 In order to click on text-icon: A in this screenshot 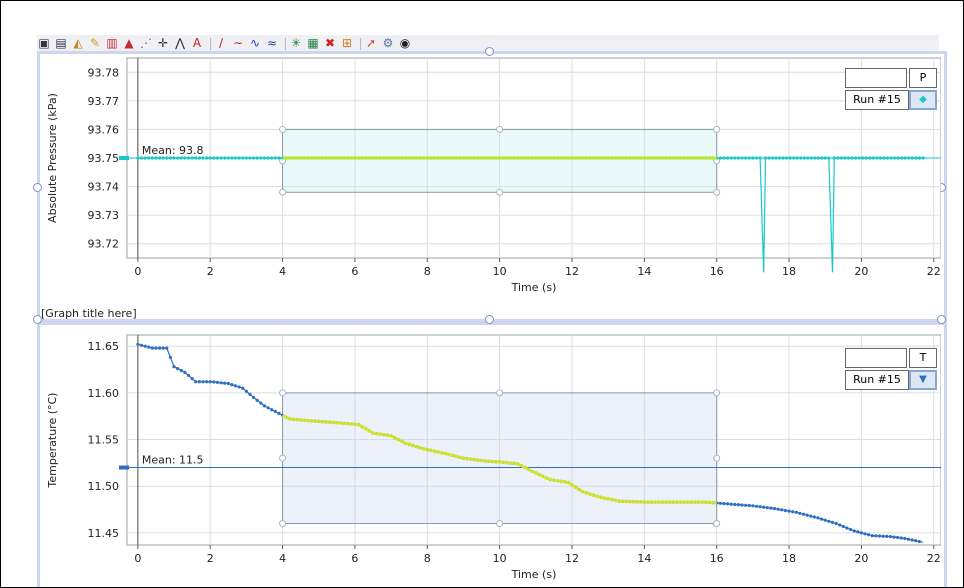, I will do `click(197, 43)`.